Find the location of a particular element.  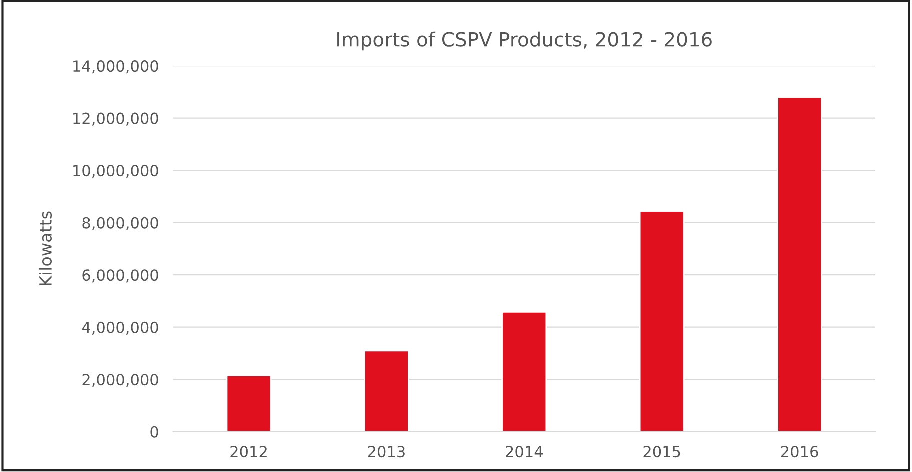

x-tick-label: 2013 is located at coordinates (386, 452).